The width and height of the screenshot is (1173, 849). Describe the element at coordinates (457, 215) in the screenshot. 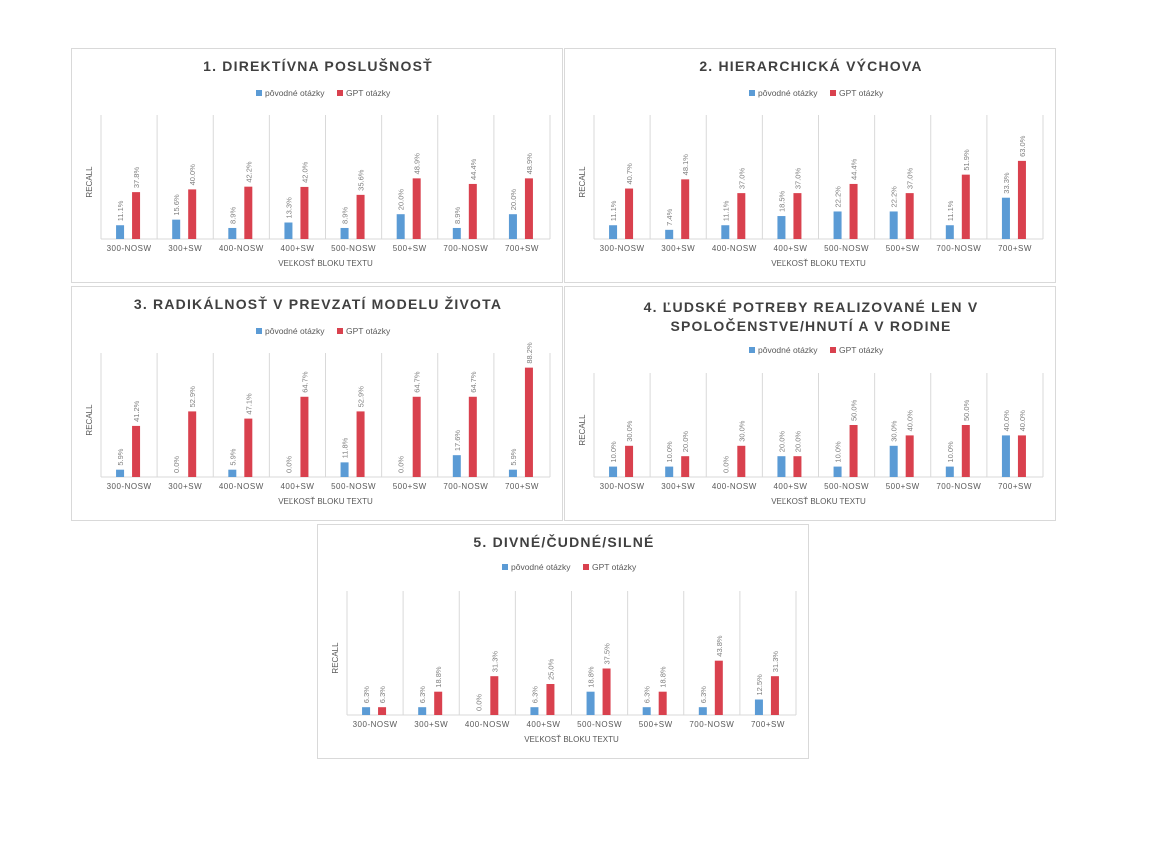

I see `data-label: 8.9%` at that location.